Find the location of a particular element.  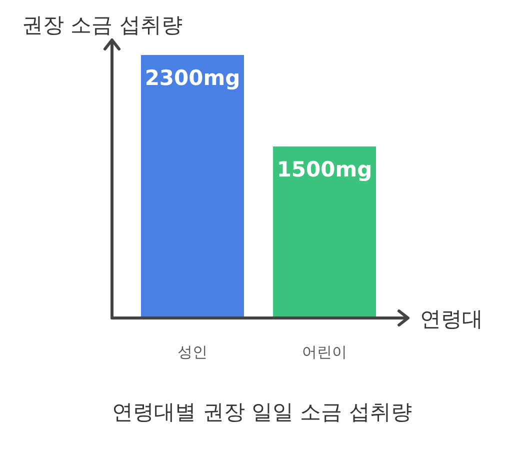

y-axis-title: 권장 소금 섭취량 is located at coordinates (102, 25).